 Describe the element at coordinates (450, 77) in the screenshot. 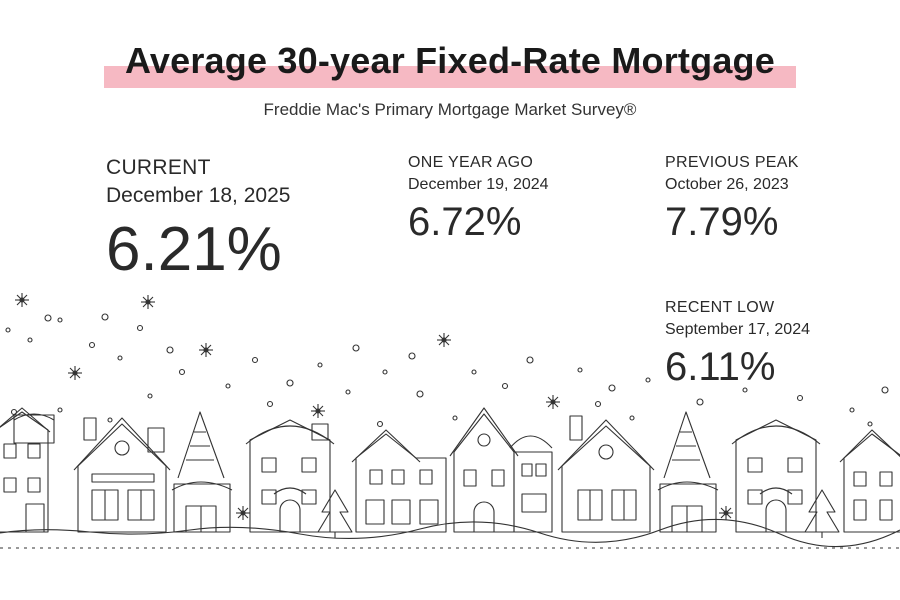

I see `title-highlight-bar` at that location.